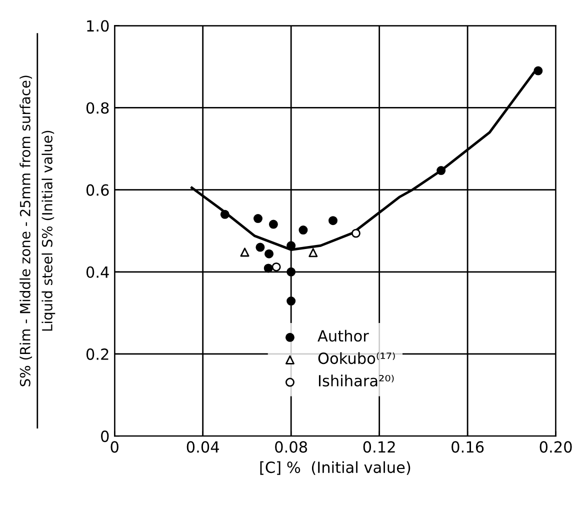 This screenshot has width=573, height=513. I want to click on y-tick-label: 1.0, so click(98, 26).